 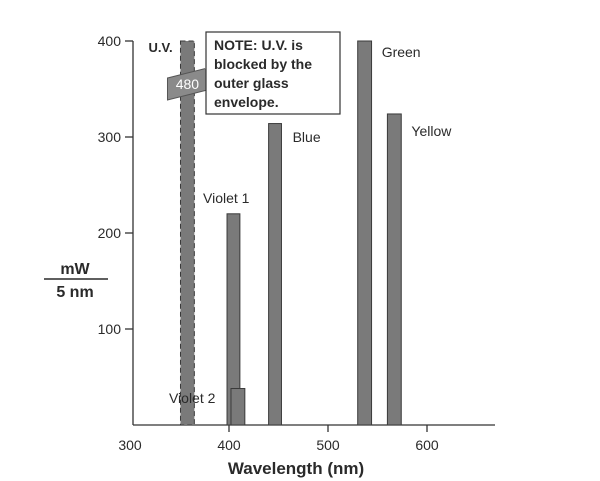 What do you see at coordinates (251, 83) in the screenshot?
I see `note-line-3: outer glass` at bounding box center [251, 83].